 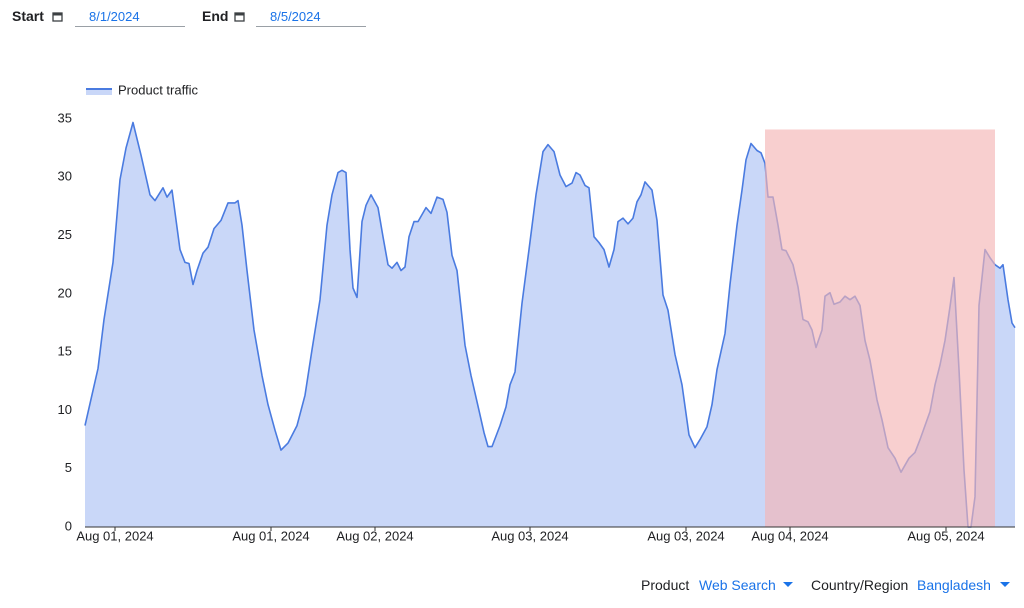 I want to click on legend-label: Product traffic, so click(x=158, y=89).